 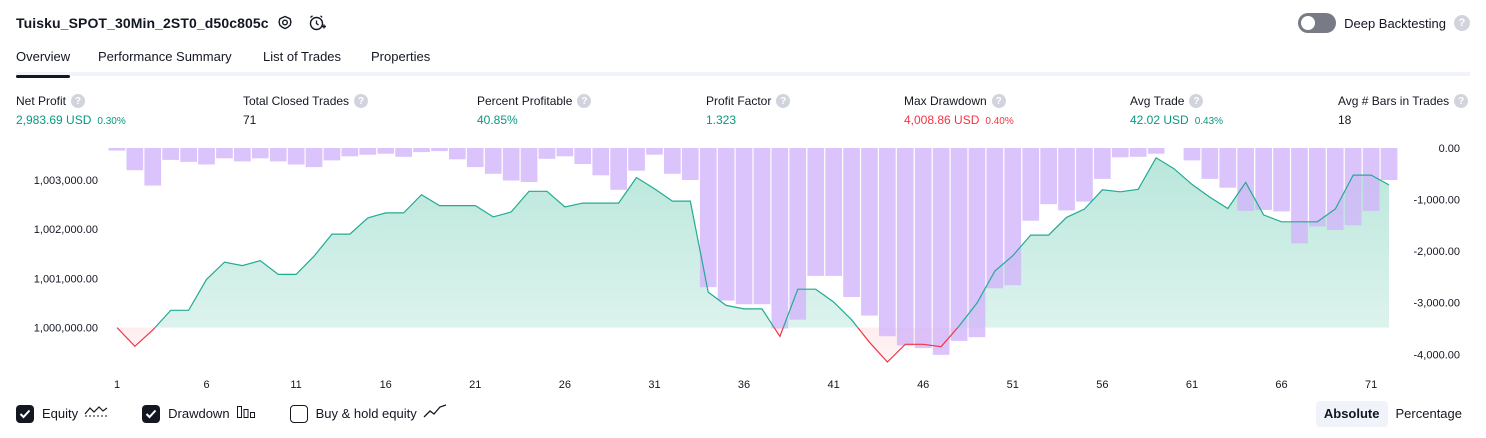 I want to click on left-axis-tick-label: 1,001,000.00, so click(x=66, y=279).